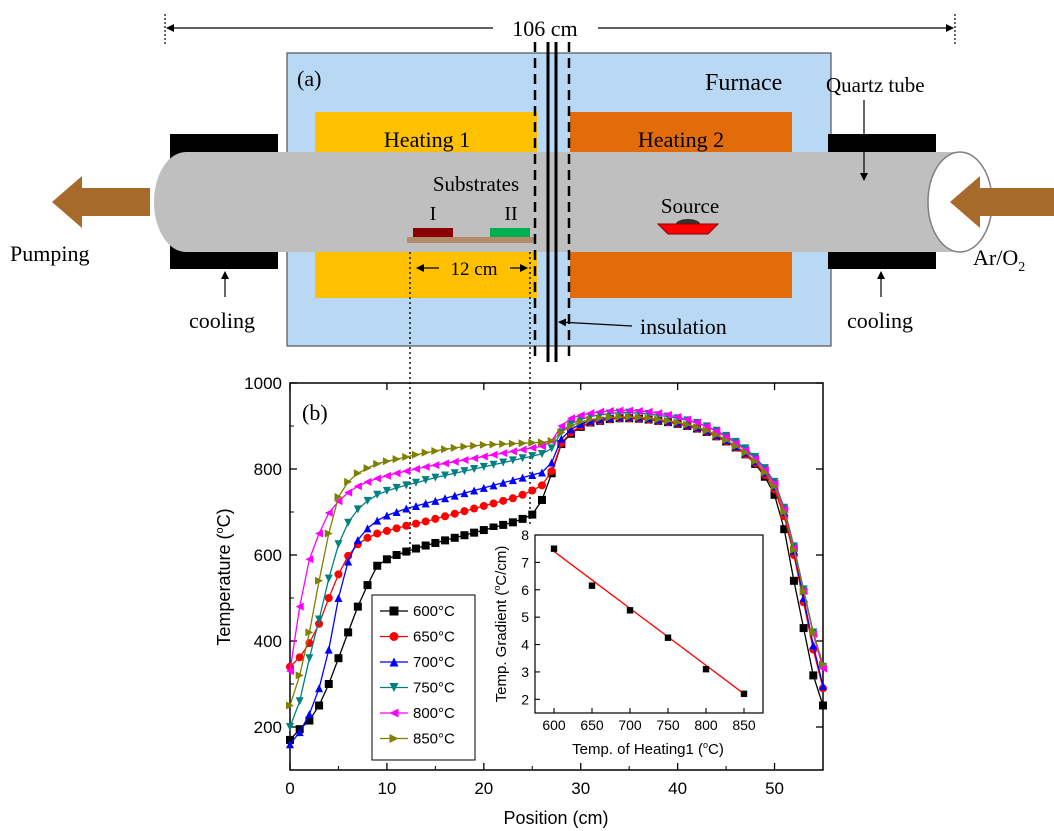  Describe the element at coordinates (525, 645) in the screenshot. I see `inset-y-tick-label: 4` at that location.